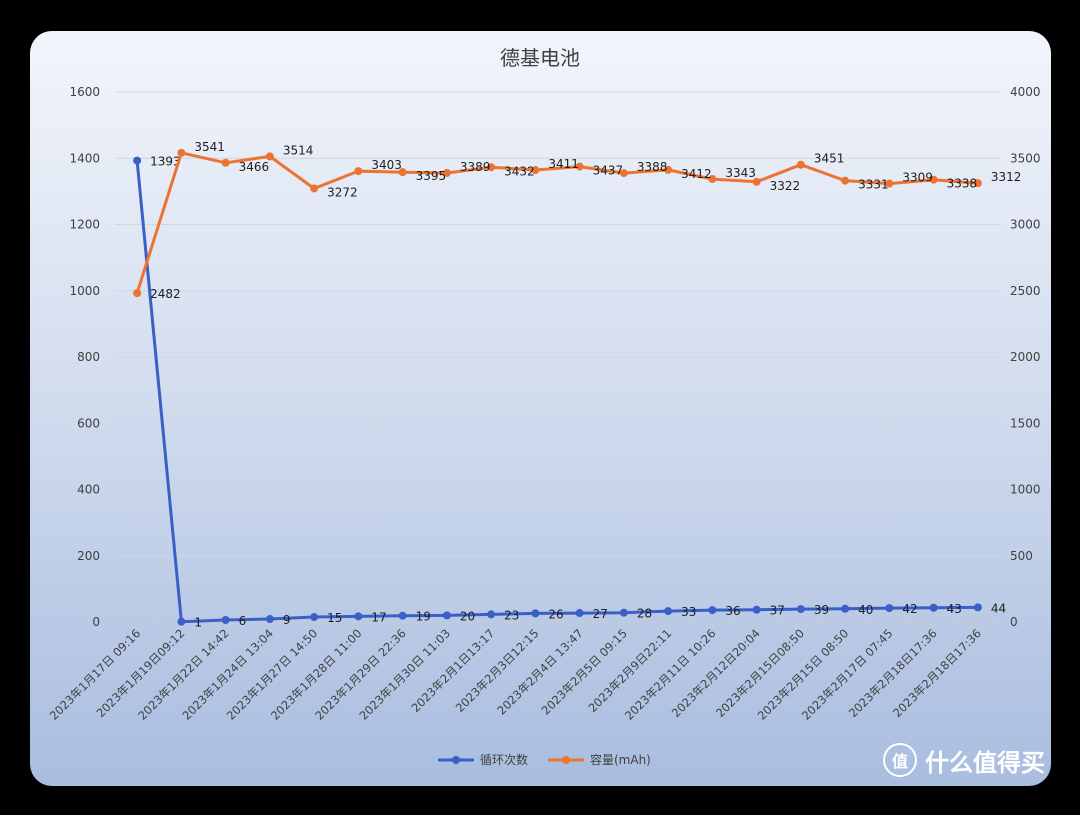 This screenshot has height=815, width=1080. What do you see at coordinates (96, 622) in the screenshot?
I see `y-left-tick-label: 0` at bounding box center [96, 622].